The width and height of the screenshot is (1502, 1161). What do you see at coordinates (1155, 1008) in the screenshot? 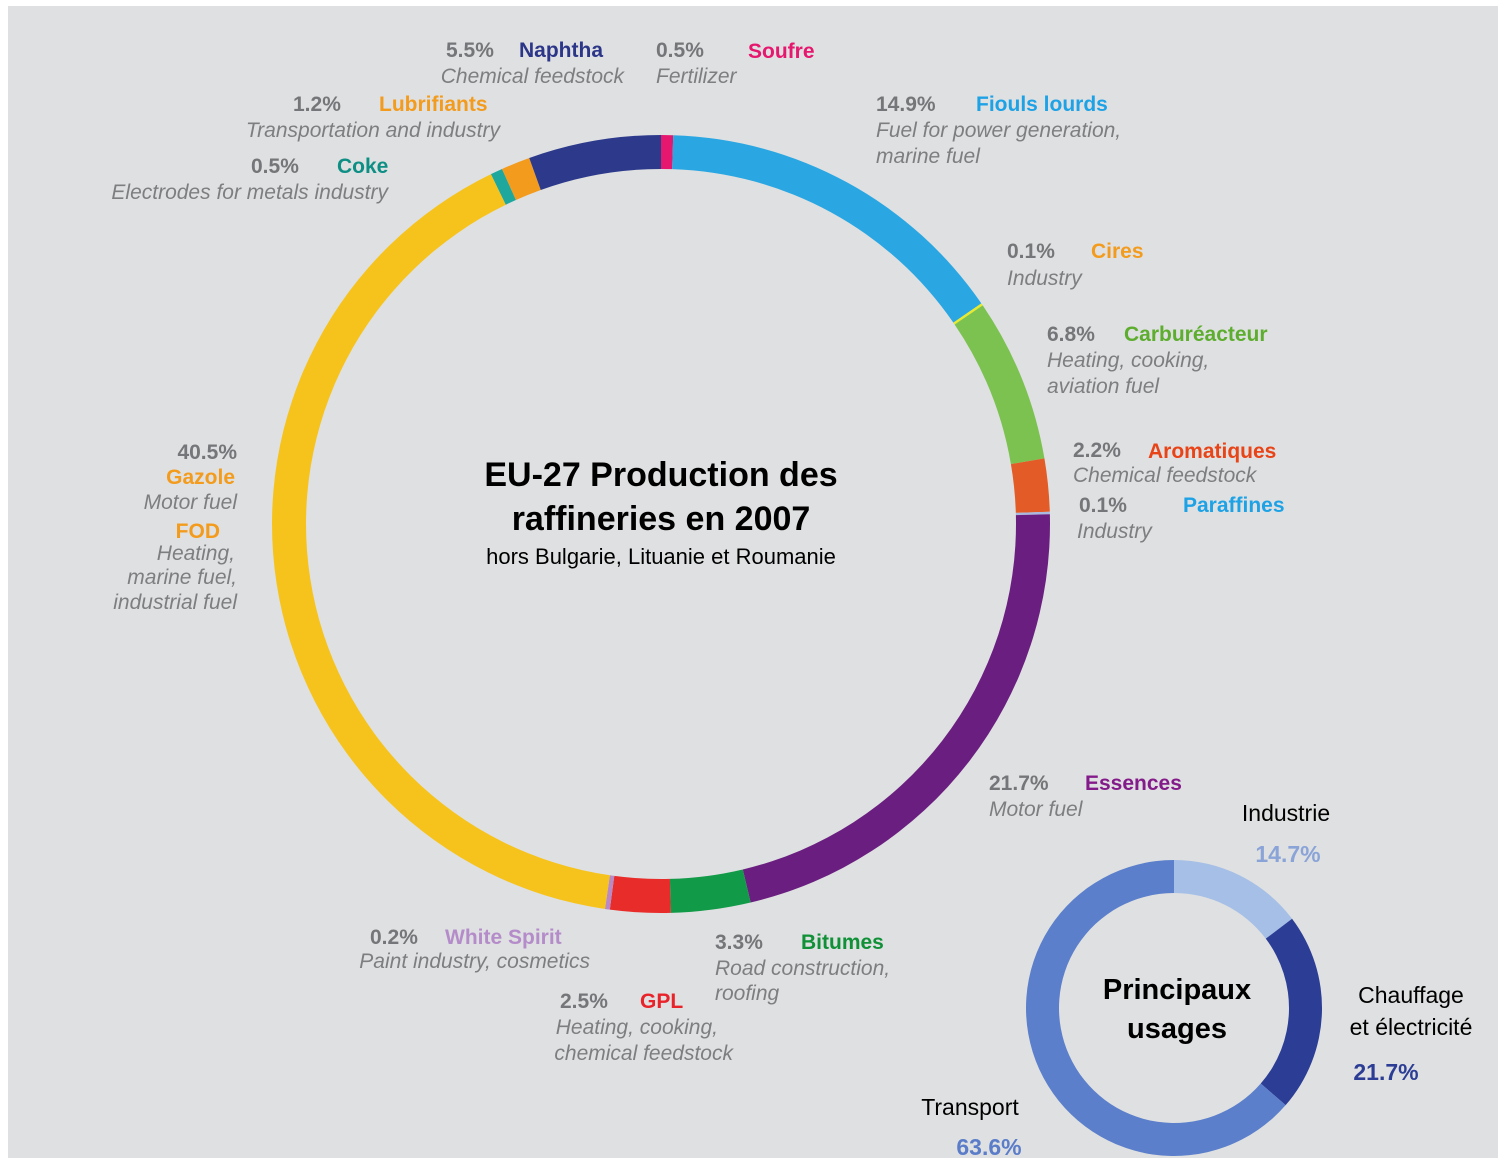
I see `usage-slice-transport` at bounding box center [1155, 1008].